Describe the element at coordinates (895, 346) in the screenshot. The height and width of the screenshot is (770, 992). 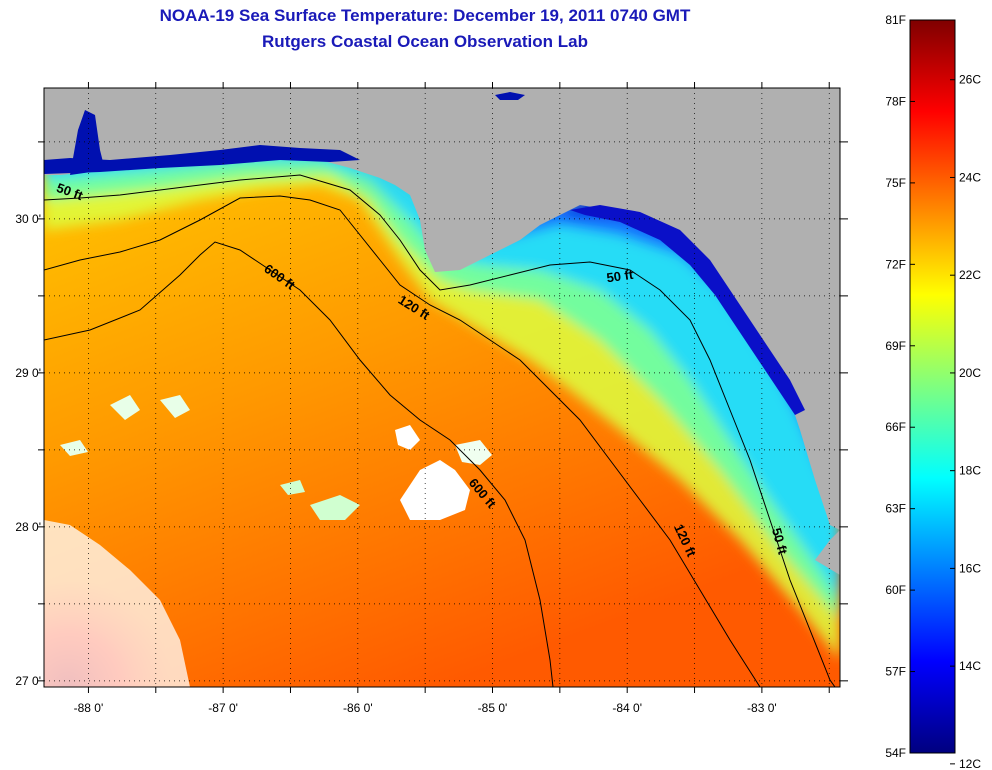
I see `colorbar-f-label: 69F` at that location.